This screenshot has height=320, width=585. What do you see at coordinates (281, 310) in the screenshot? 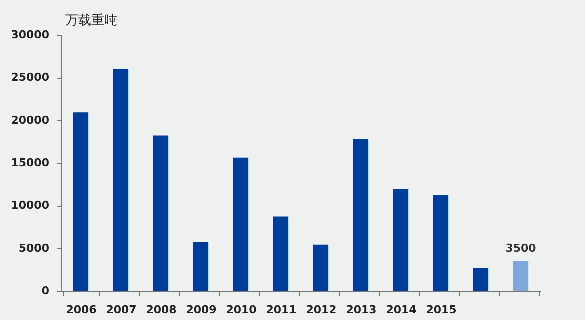
I see `x-tick-label: 2011` at bounding box center [281, 310].